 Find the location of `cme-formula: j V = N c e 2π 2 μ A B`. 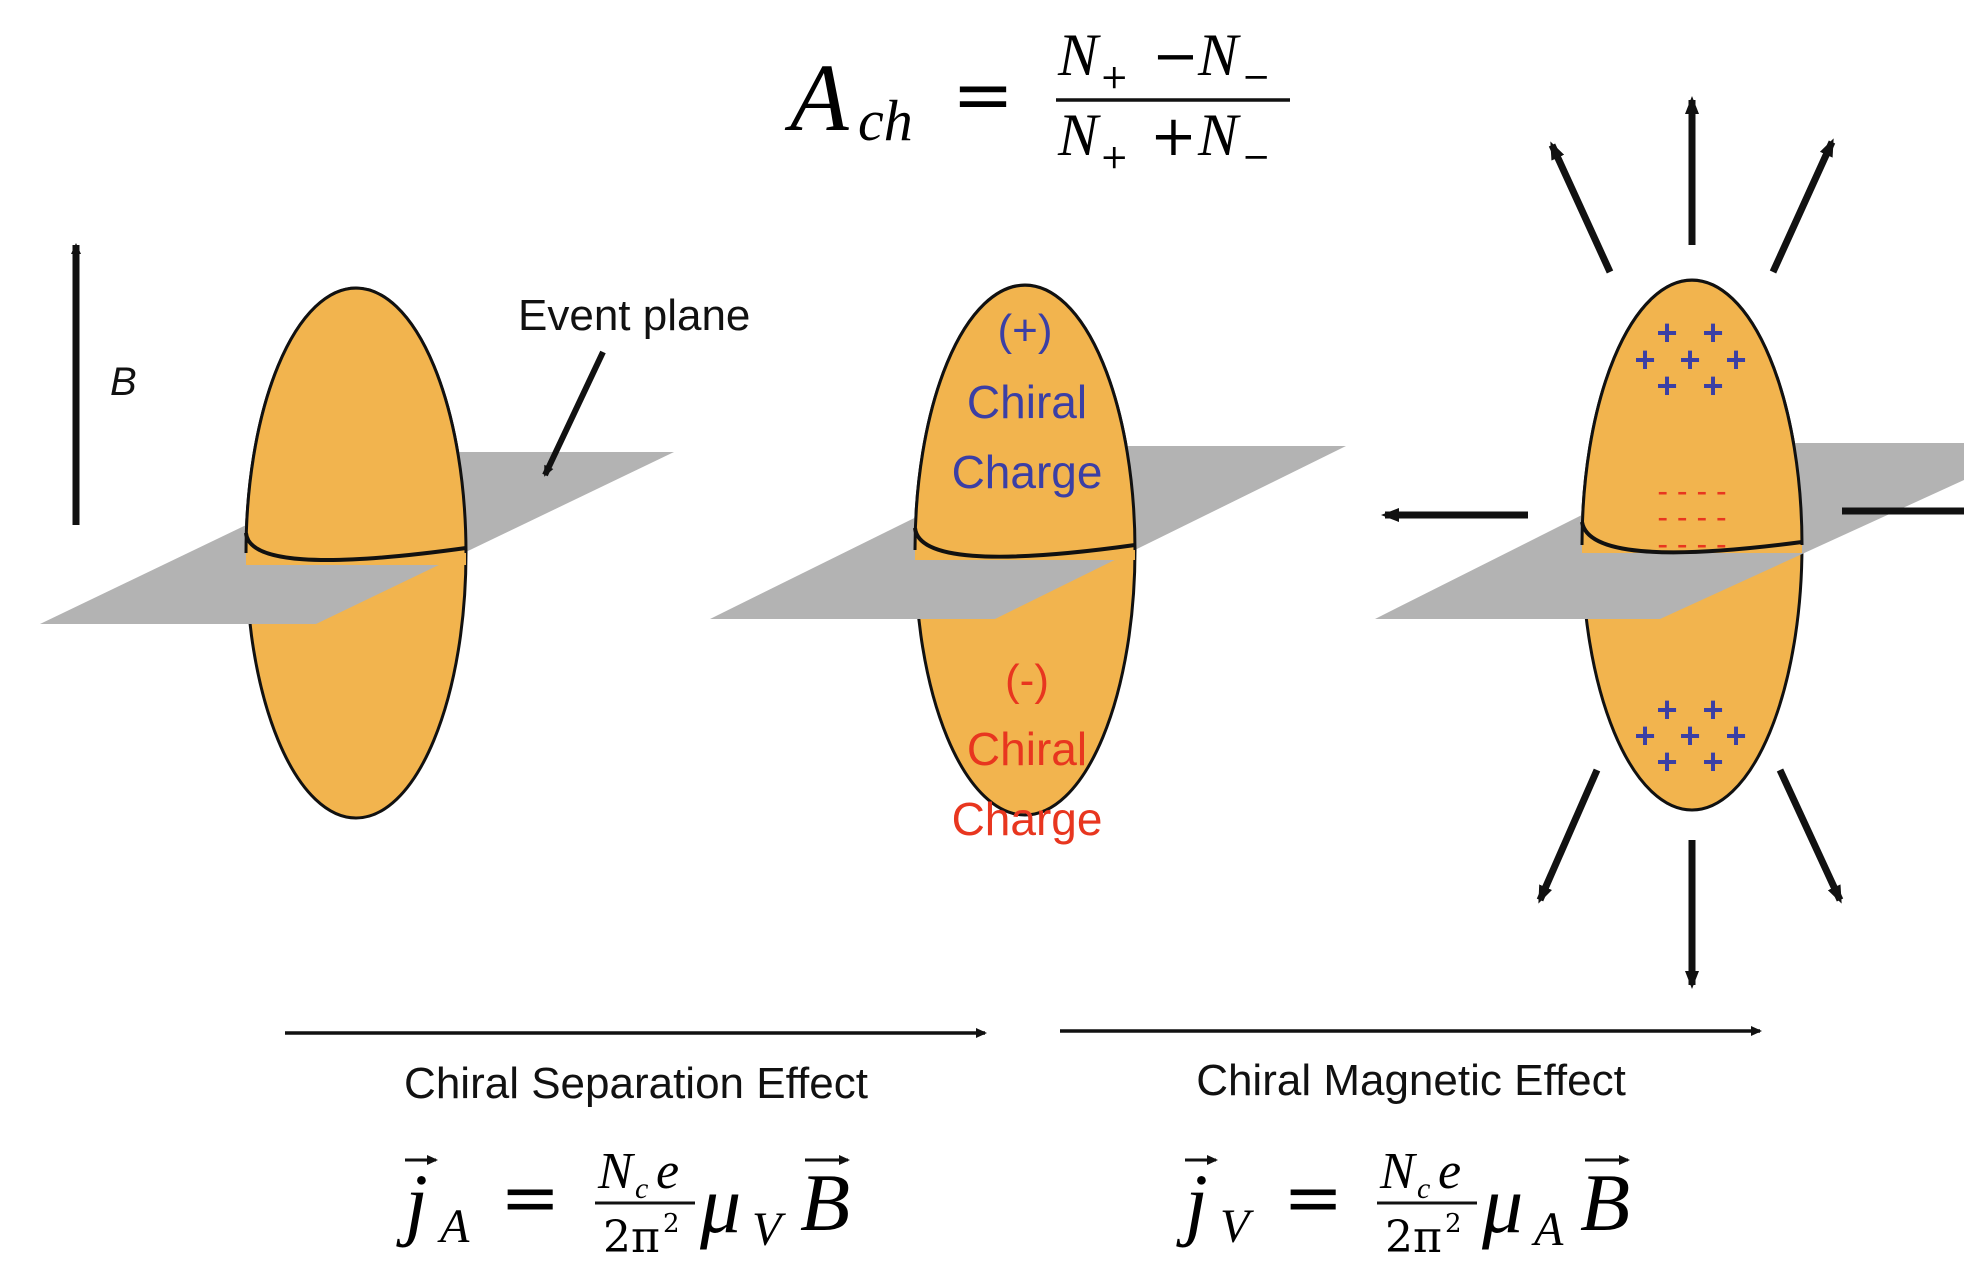

cme-formula: j V = N c e 2π 2 μ A B is located at coordinates (1403, 1203).